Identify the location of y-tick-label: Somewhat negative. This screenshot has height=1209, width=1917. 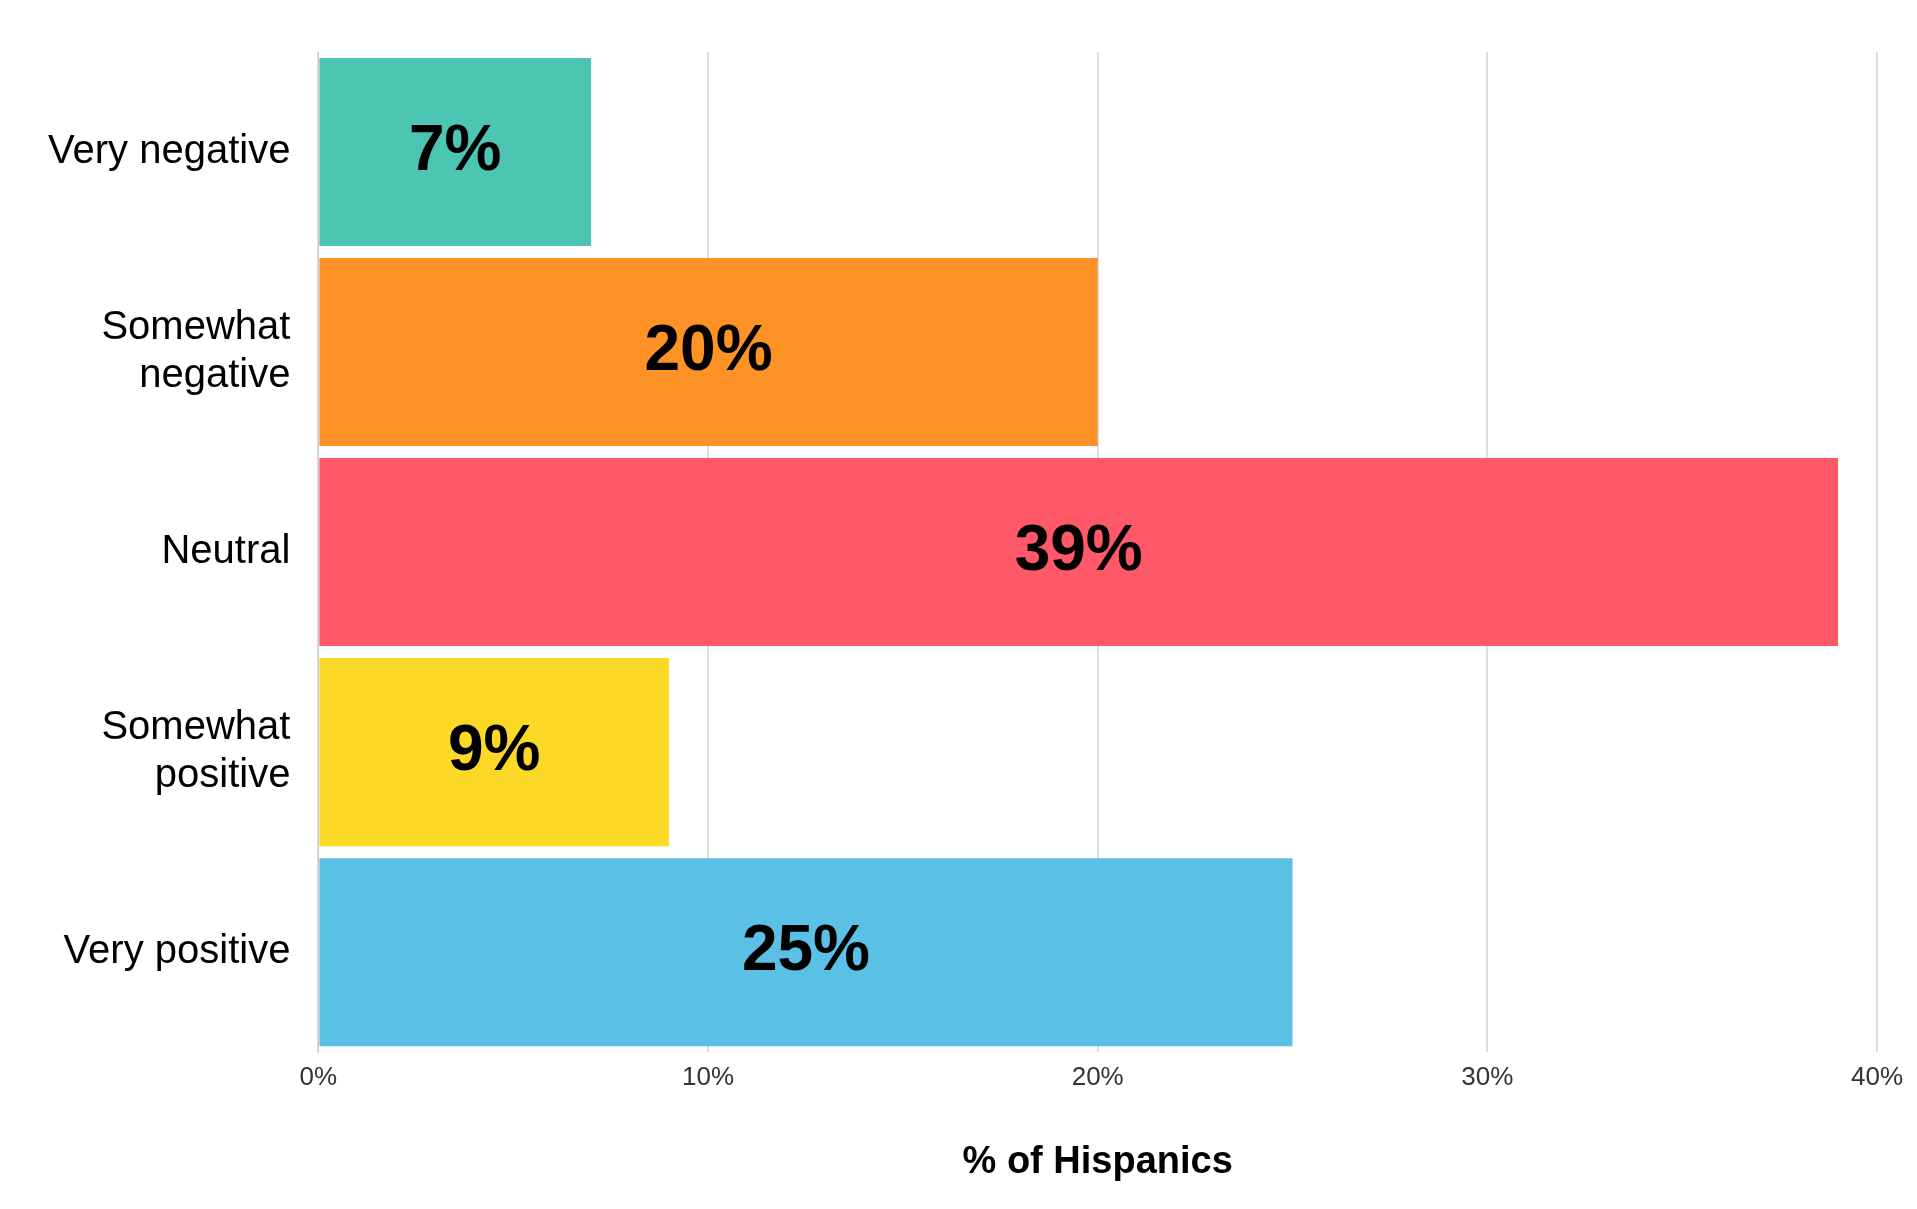
(196, 349).